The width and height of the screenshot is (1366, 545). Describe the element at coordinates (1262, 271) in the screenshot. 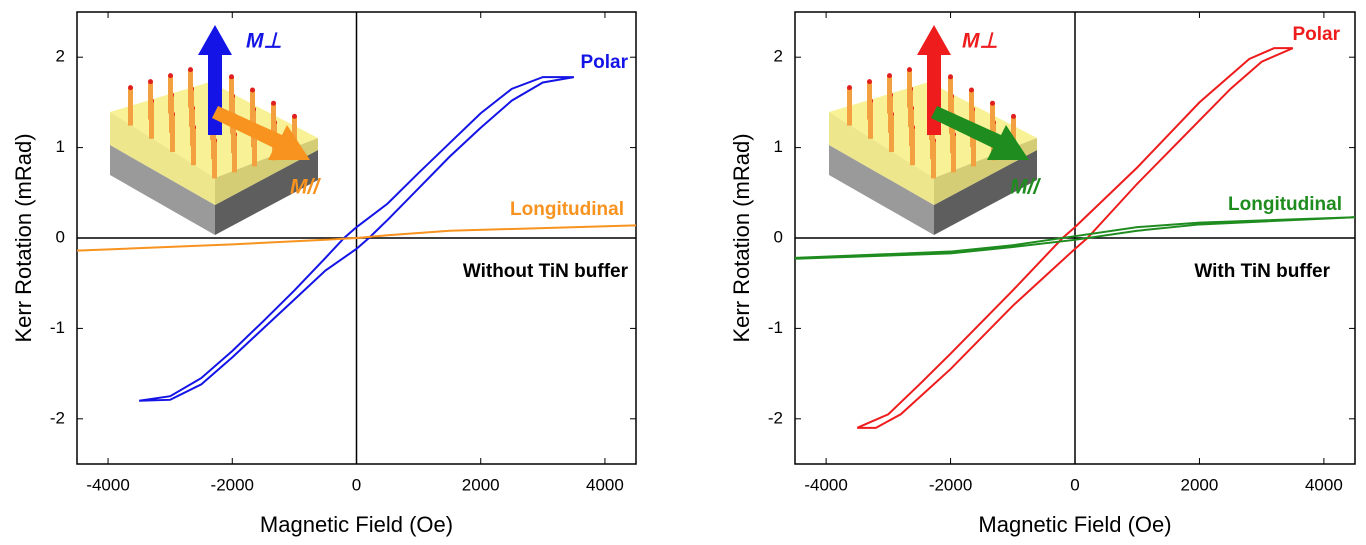

I see `annotation: With TiN buffer` at that location.